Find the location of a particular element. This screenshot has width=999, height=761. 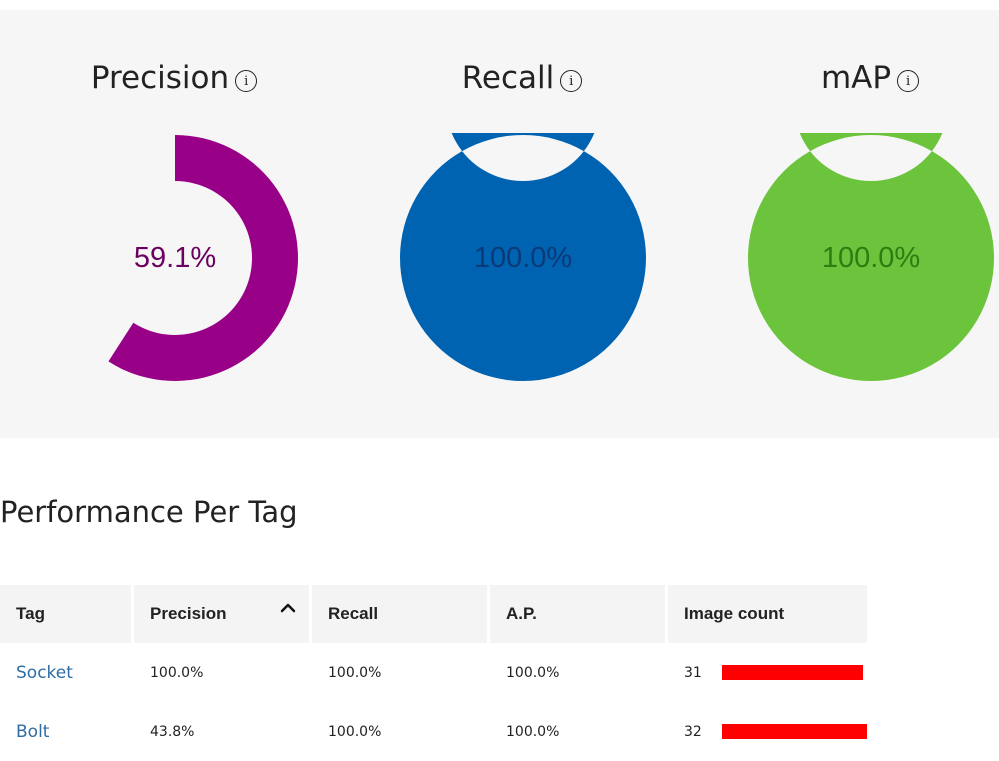

tag-link-bolt: Bolt is located at coordinates (33, 731).